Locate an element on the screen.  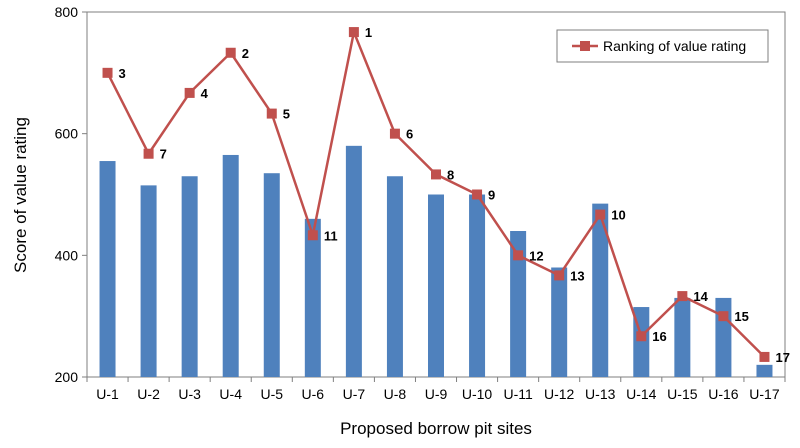
point-label: 12 is located at coordinates (536, 255).